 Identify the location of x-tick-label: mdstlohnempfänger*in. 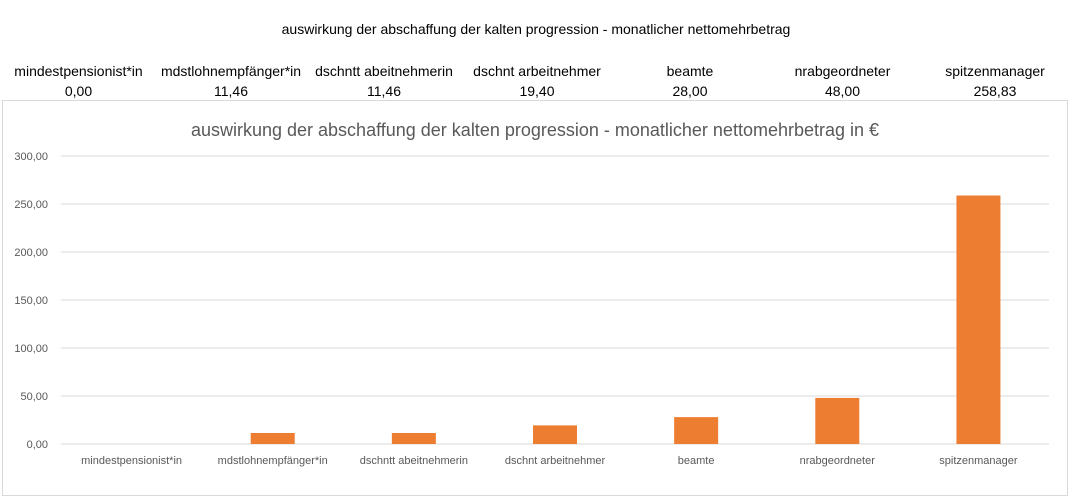
(273, 461).